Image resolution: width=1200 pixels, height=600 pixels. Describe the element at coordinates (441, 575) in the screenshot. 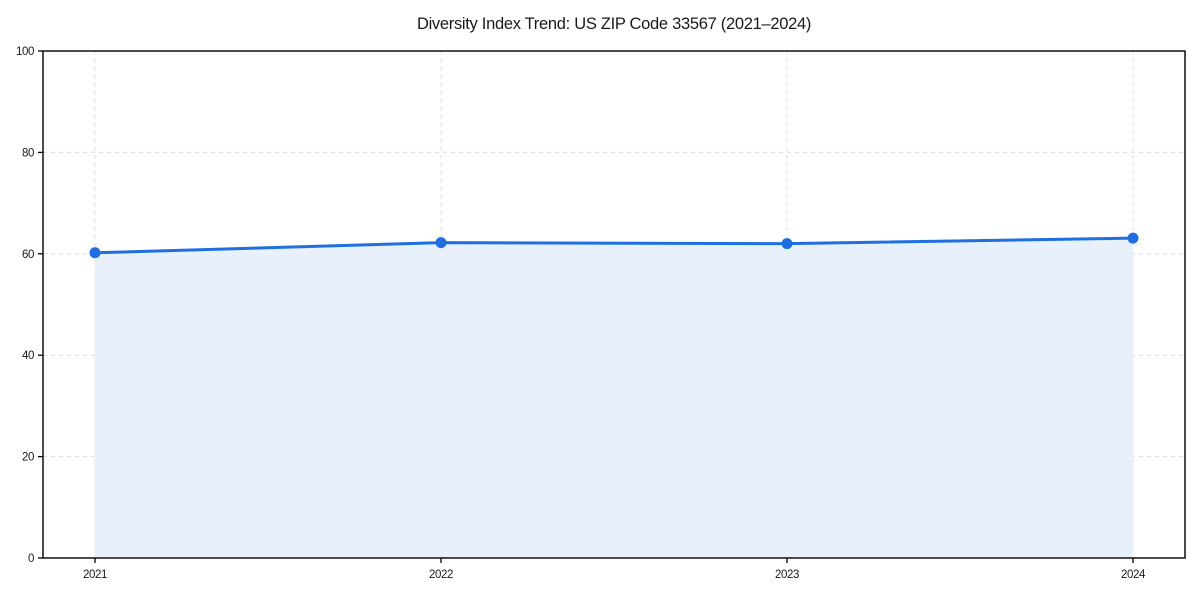

I see `x-tick-label: 2022` at that location.